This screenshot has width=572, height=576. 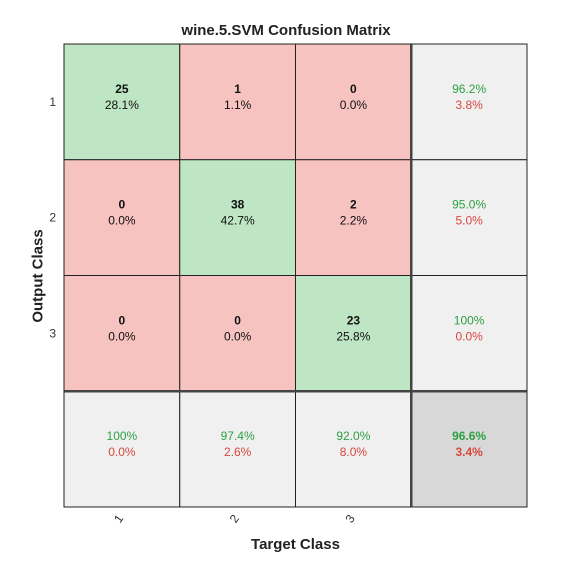 I want to click on cell-percent: 25.8%, so click(x=353, y=336).